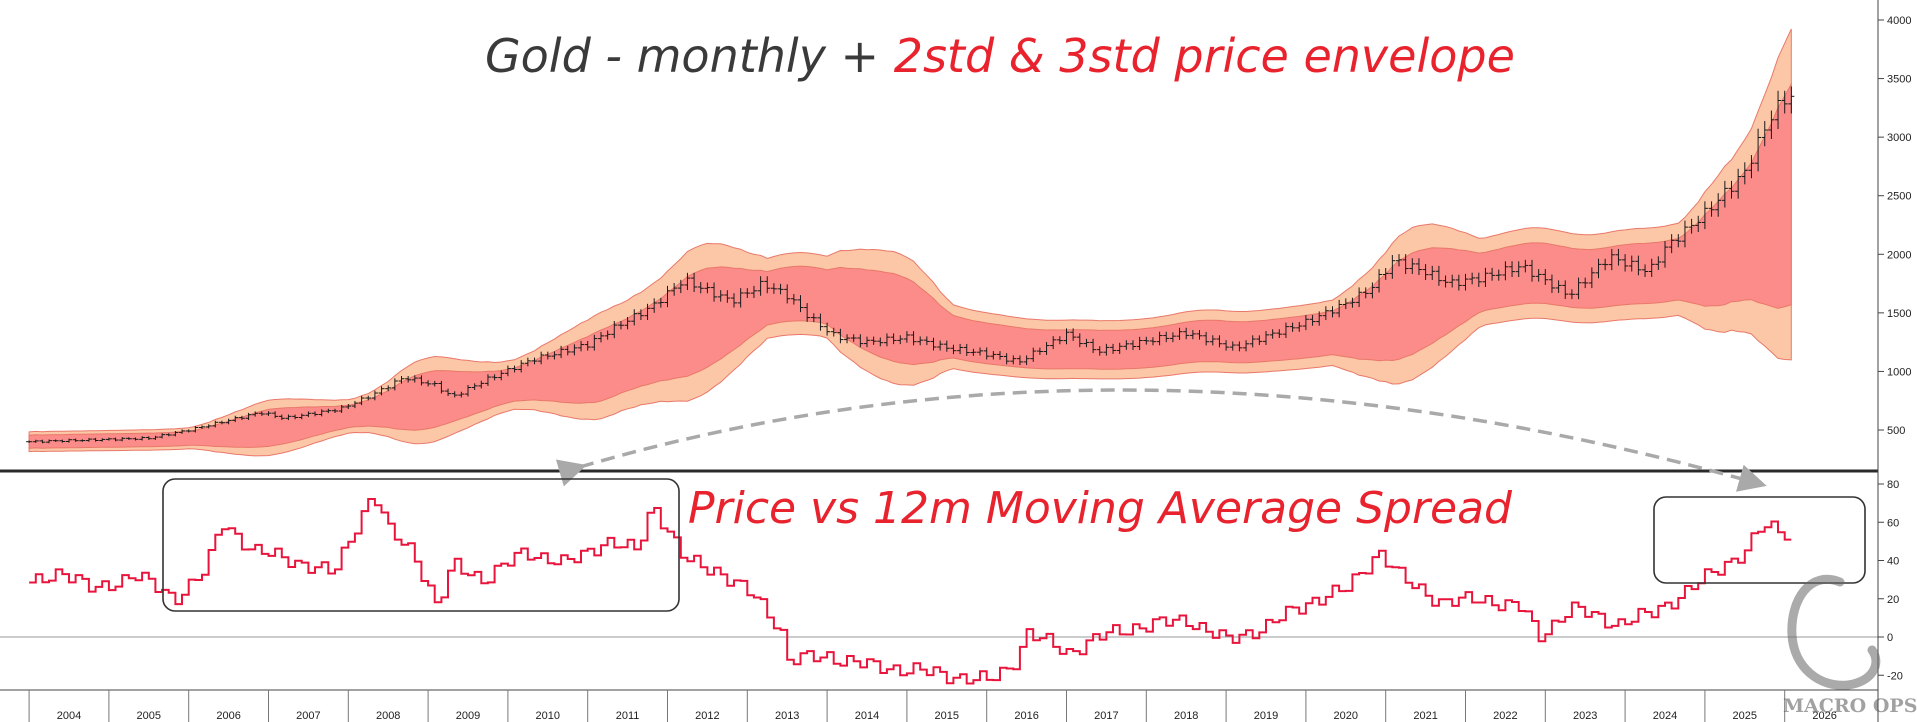 Image resolution: width=1917 pixels, height=722 pixels. What do you see at coordinates (1186, 716) in the screenshot?
I see `x-year-label: 2018` at bounding box center [1186, 716].